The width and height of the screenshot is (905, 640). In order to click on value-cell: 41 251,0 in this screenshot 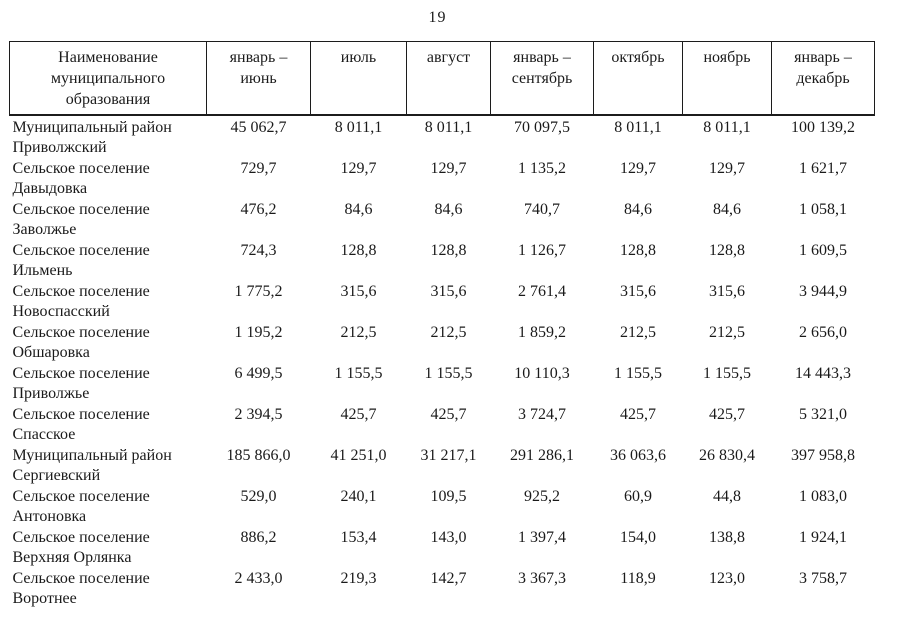, I will do `click(358, 455)`.